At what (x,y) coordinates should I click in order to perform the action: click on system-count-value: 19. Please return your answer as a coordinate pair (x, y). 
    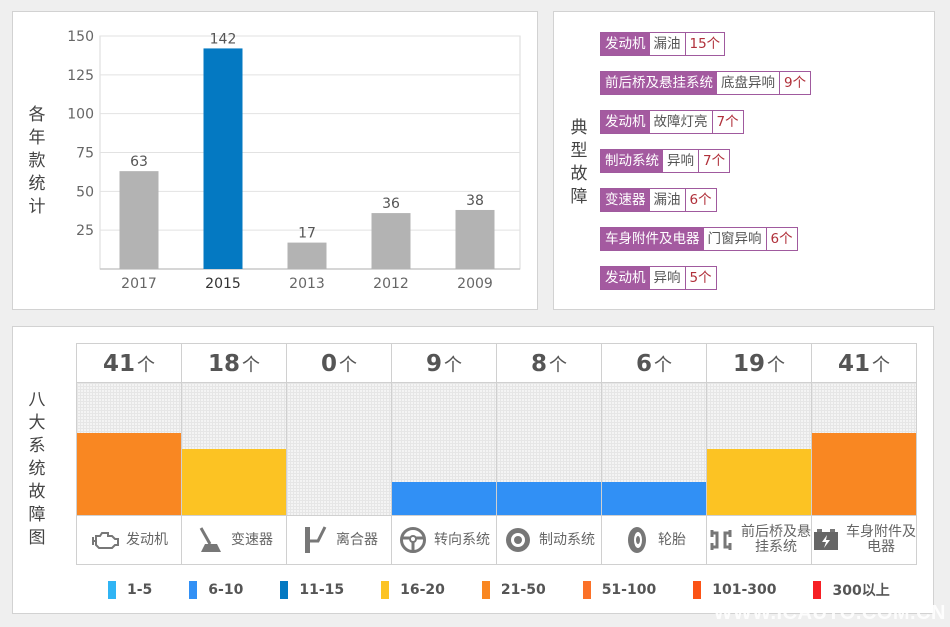
    Looking at the image, I should click on (748, 364).